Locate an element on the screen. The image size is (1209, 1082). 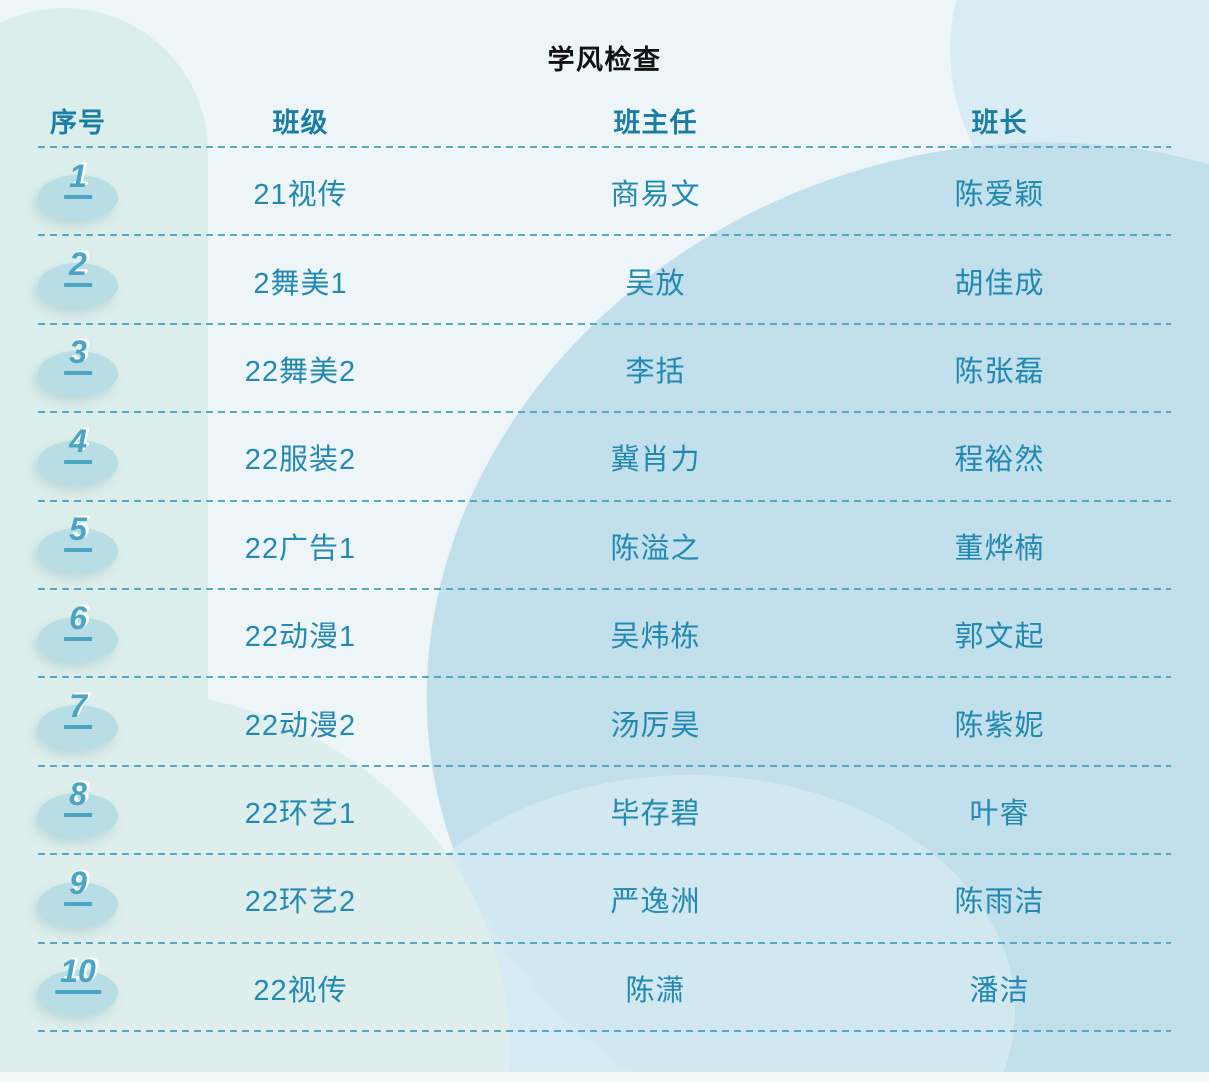
column-header-monitor: 班长 is located at coordinates (999, 122).